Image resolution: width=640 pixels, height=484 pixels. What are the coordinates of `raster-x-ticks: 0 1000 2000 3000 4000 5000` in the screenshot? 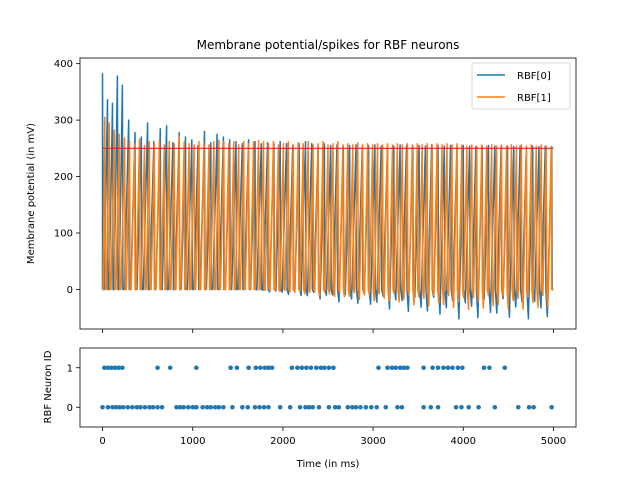 It's located at (332, 437).